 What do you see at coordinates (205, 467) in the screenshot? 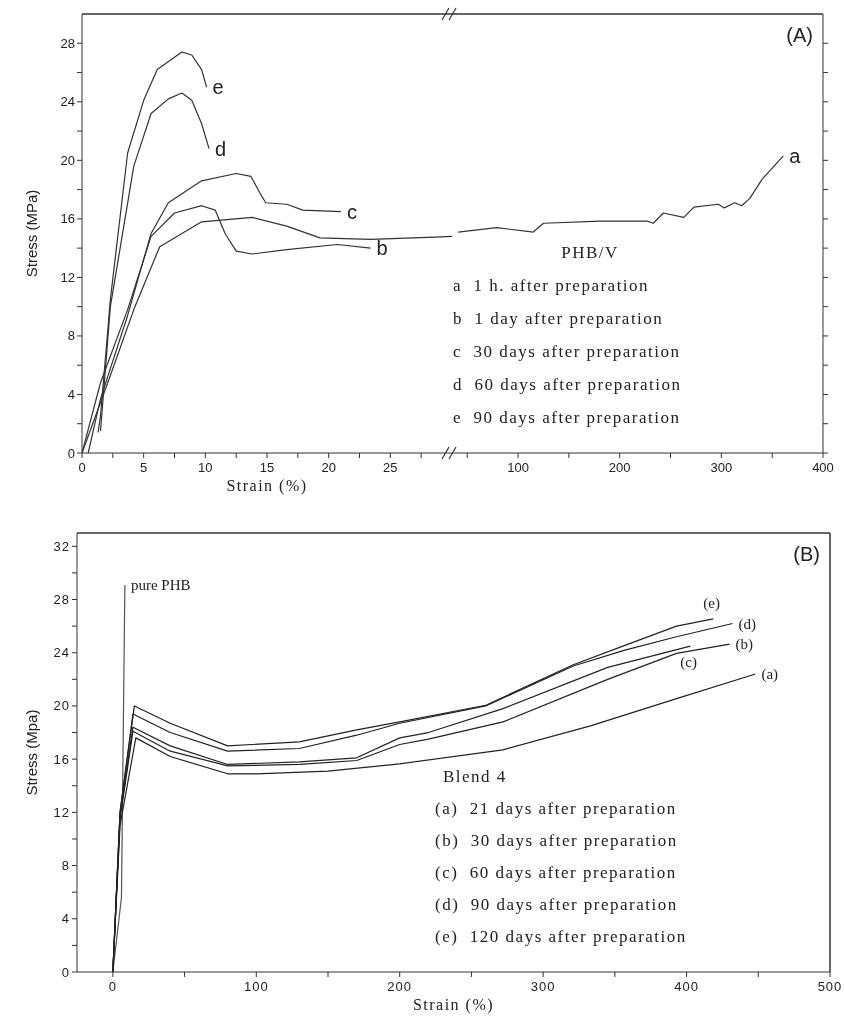
I see `x-tick-label: 10` at bounding box center [205, 467].